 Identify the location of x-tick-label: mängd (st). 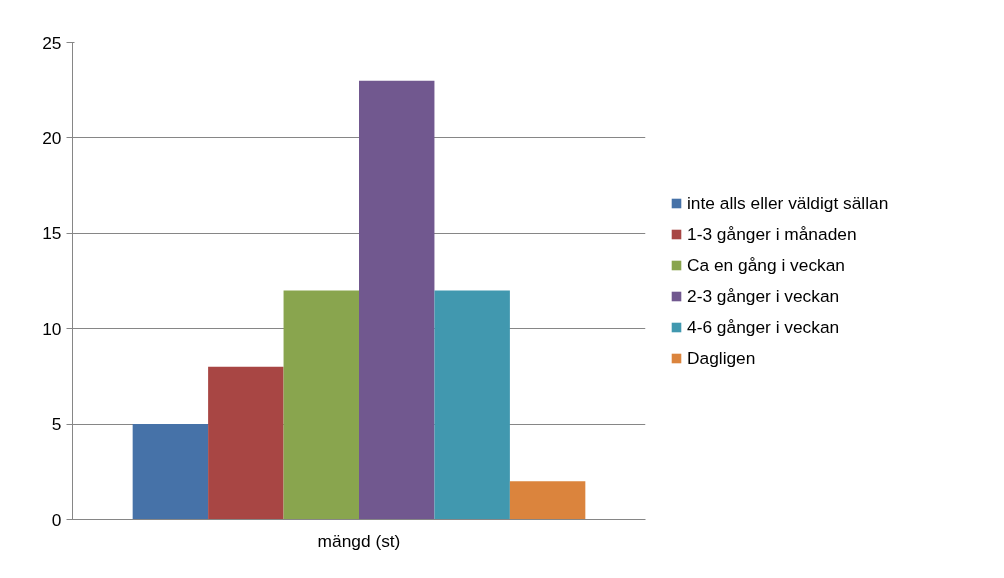
(359, 540).